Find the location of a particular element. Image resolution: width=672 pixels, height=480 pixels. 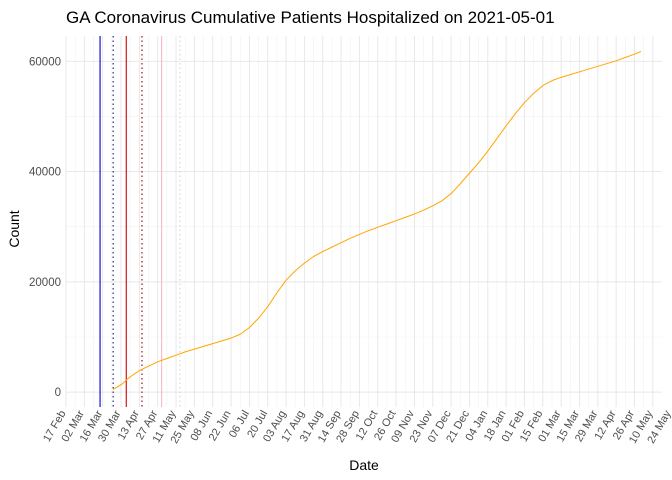

y-axis-title: Count is located at coordinates (14, 228).